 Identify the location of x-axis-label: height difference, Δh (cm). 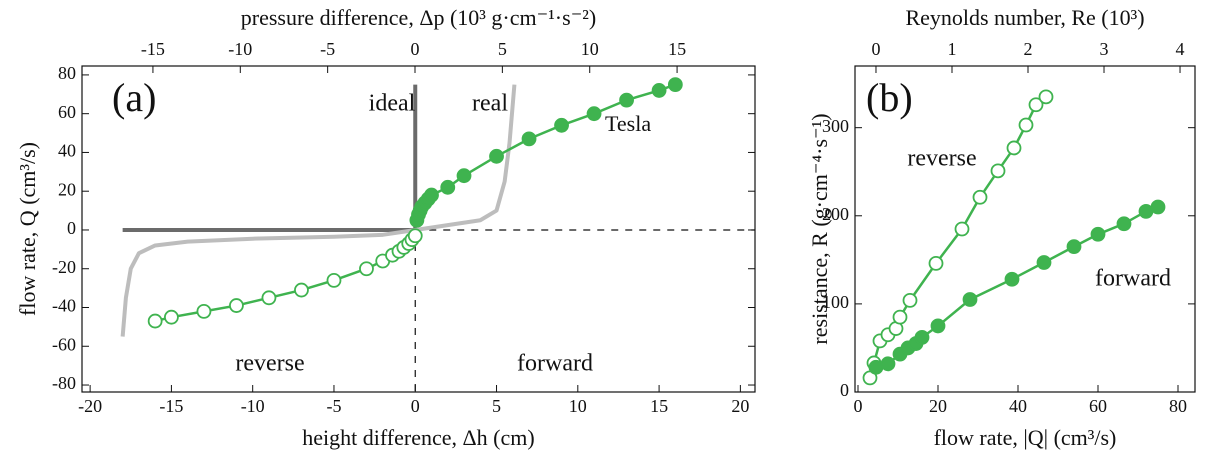
(418, 437).